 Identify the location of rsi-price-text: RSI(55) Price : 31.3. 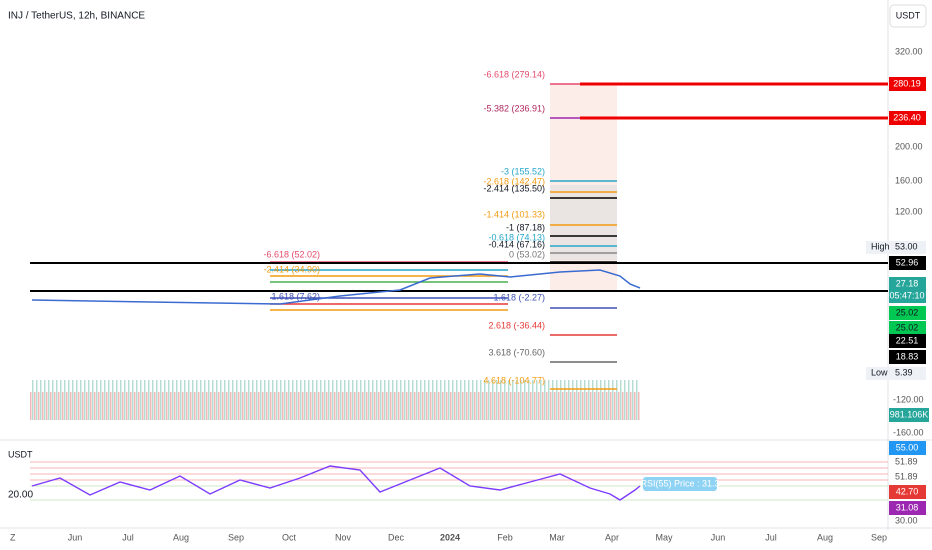
(679, 483).